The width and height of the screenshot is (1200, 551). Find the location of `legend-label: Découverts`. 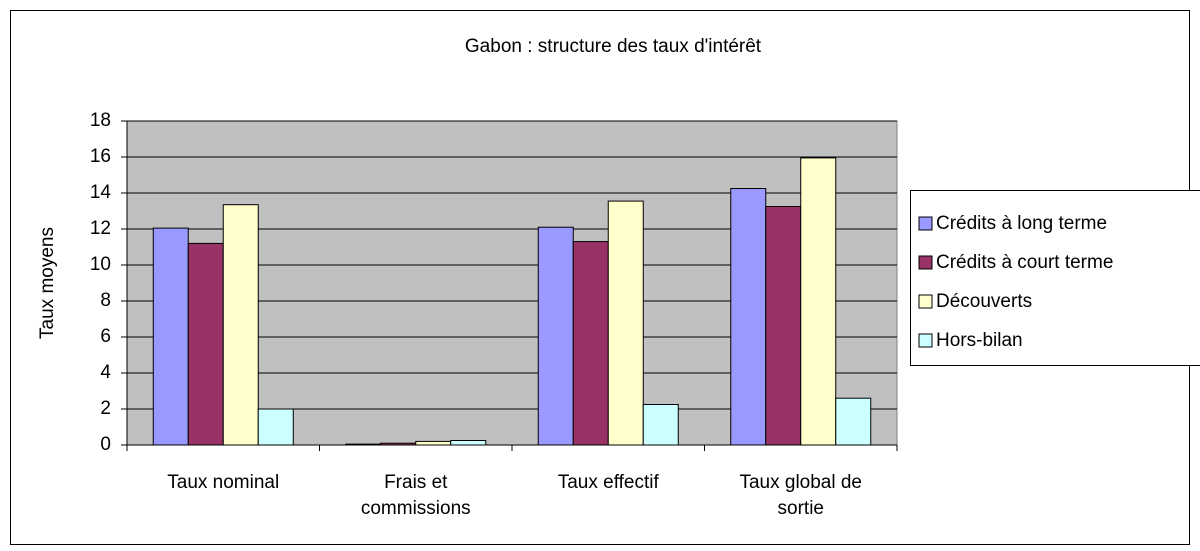

legend-label: Découverts is located at coordinates (984, 301).